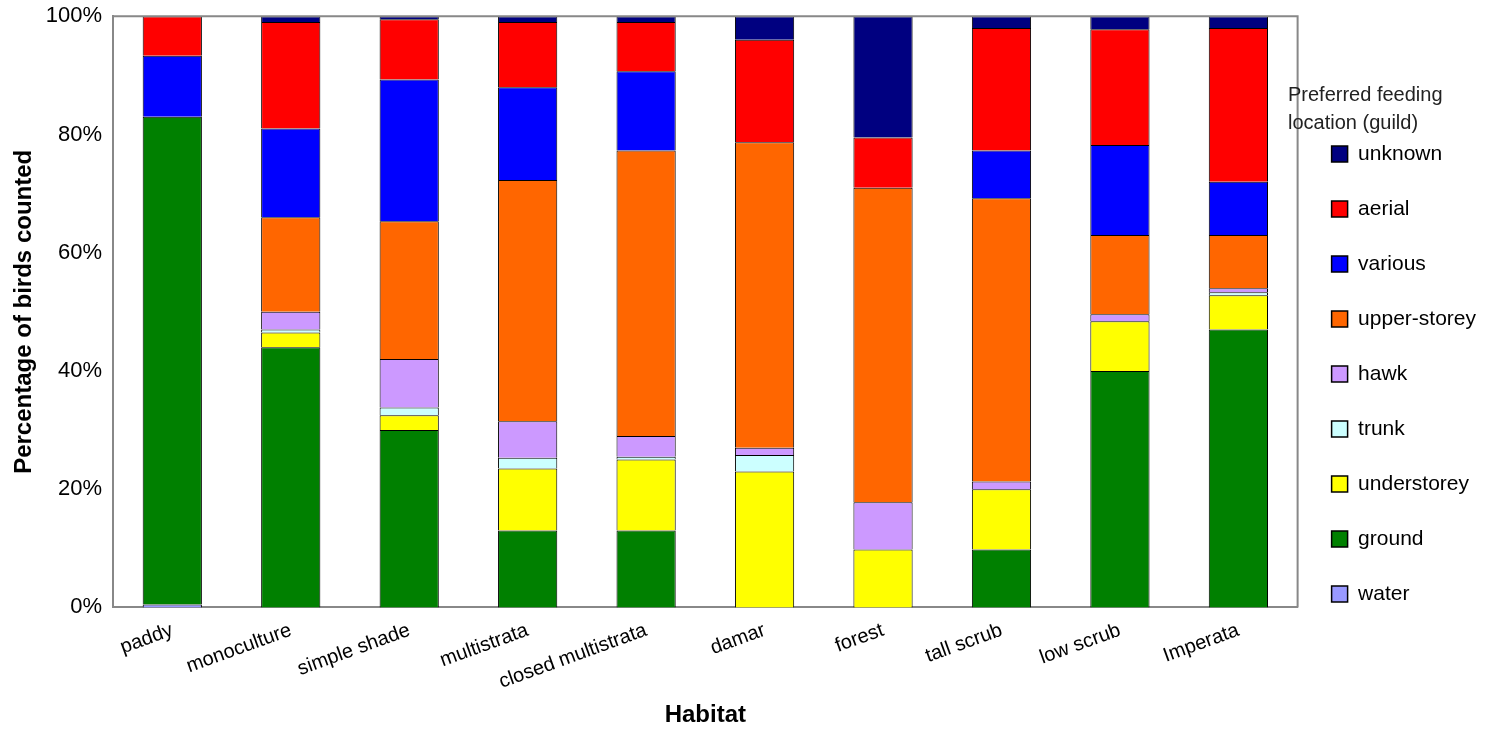 The image size is (1496, 738). What do you see at coordinates (963, 642) in the screenshot?
I see `x-tick-label: tall scrub` at bounding box center [963, 642].